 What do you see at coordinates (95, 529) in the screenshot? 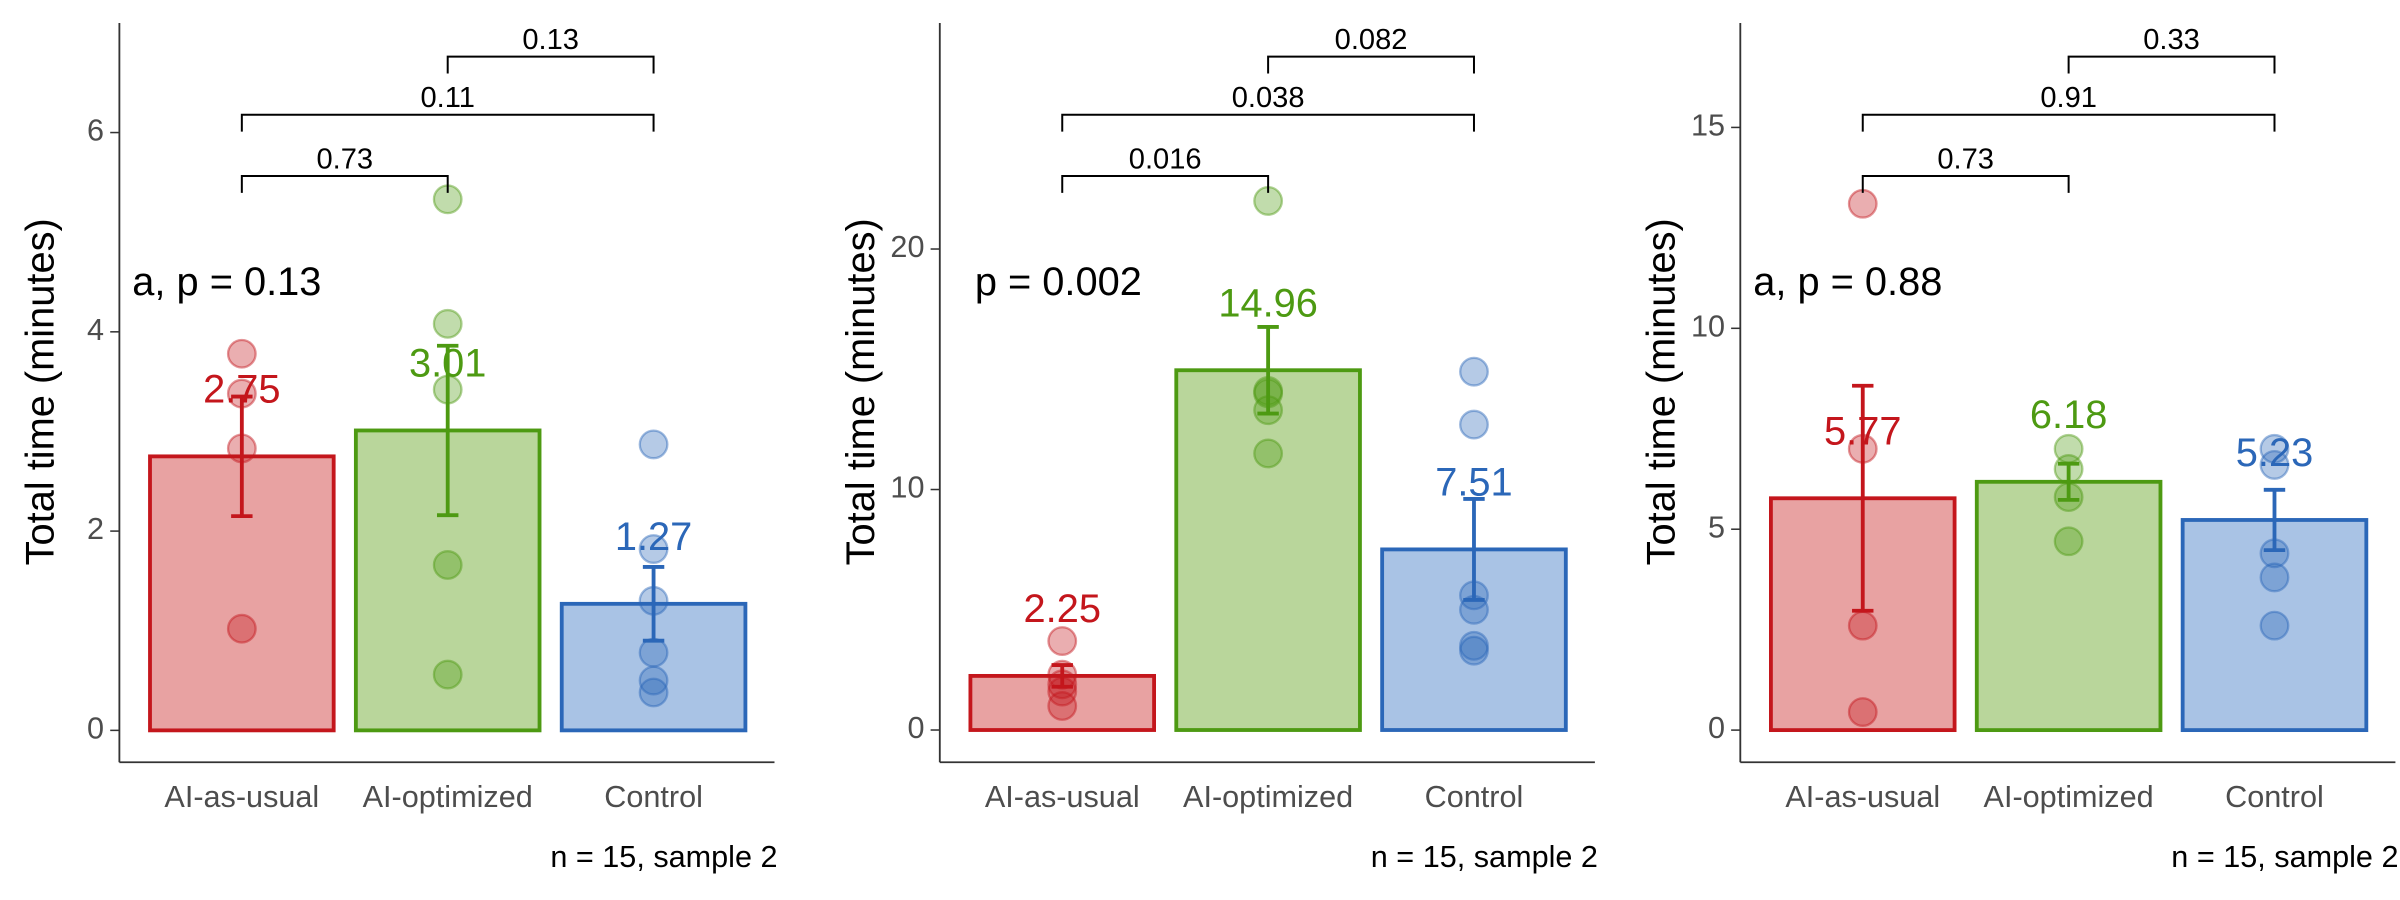
I see `y-tick-label: 2` at bounding box center [95, 529].